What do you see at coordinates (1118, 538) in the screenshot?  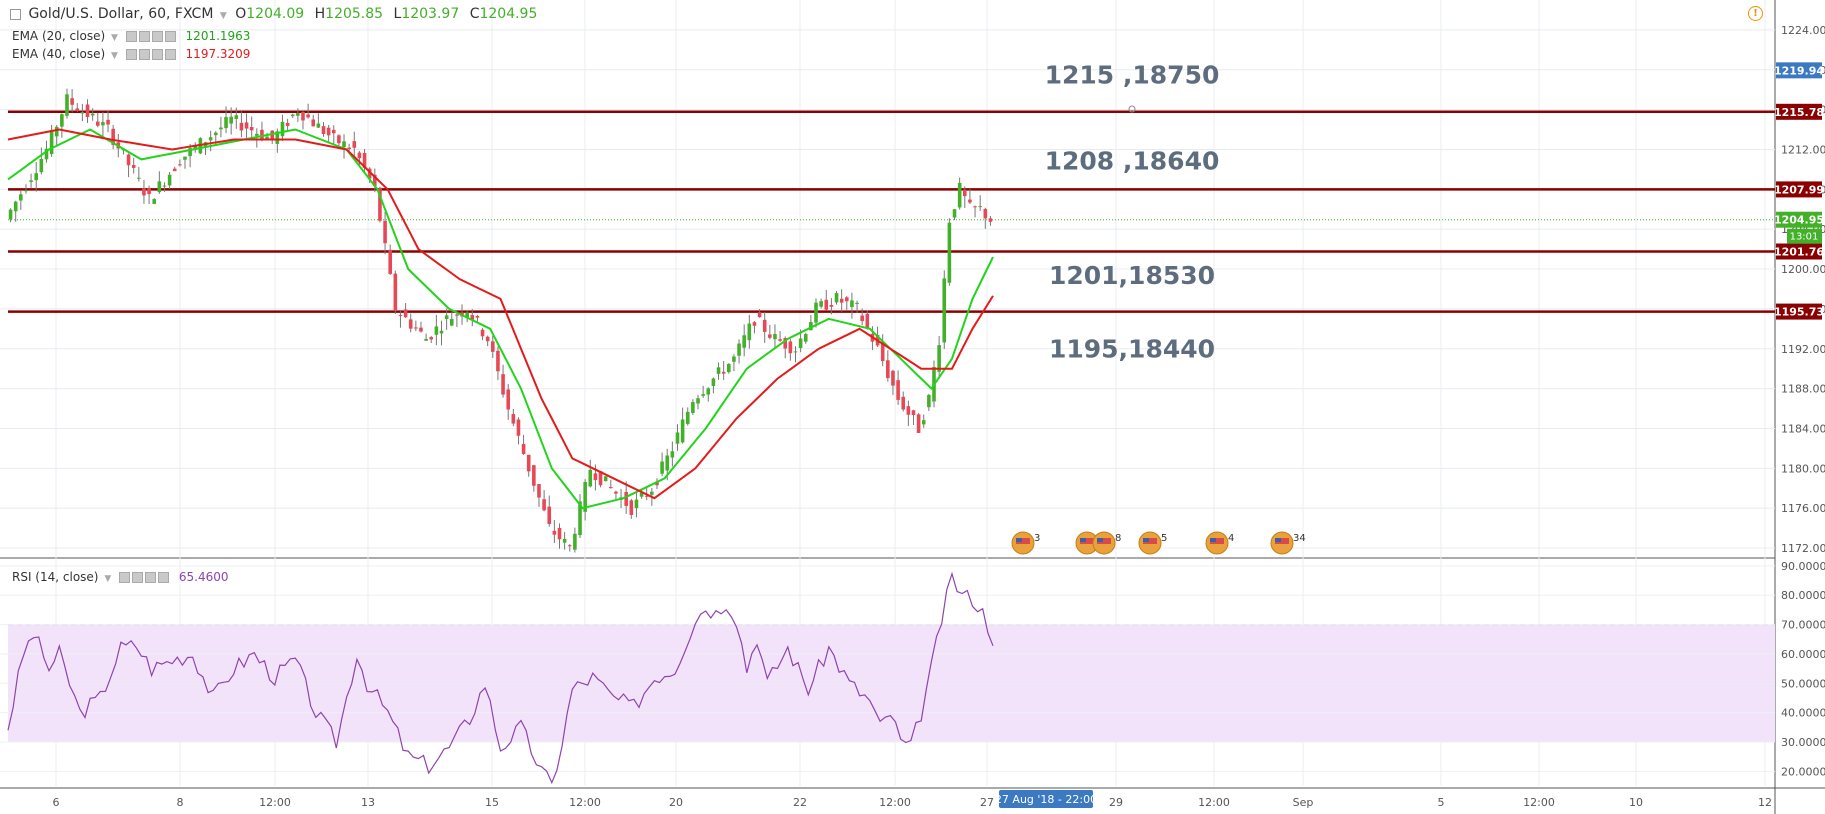 I see `event-count: 8` at bounding box center [1118, 538].